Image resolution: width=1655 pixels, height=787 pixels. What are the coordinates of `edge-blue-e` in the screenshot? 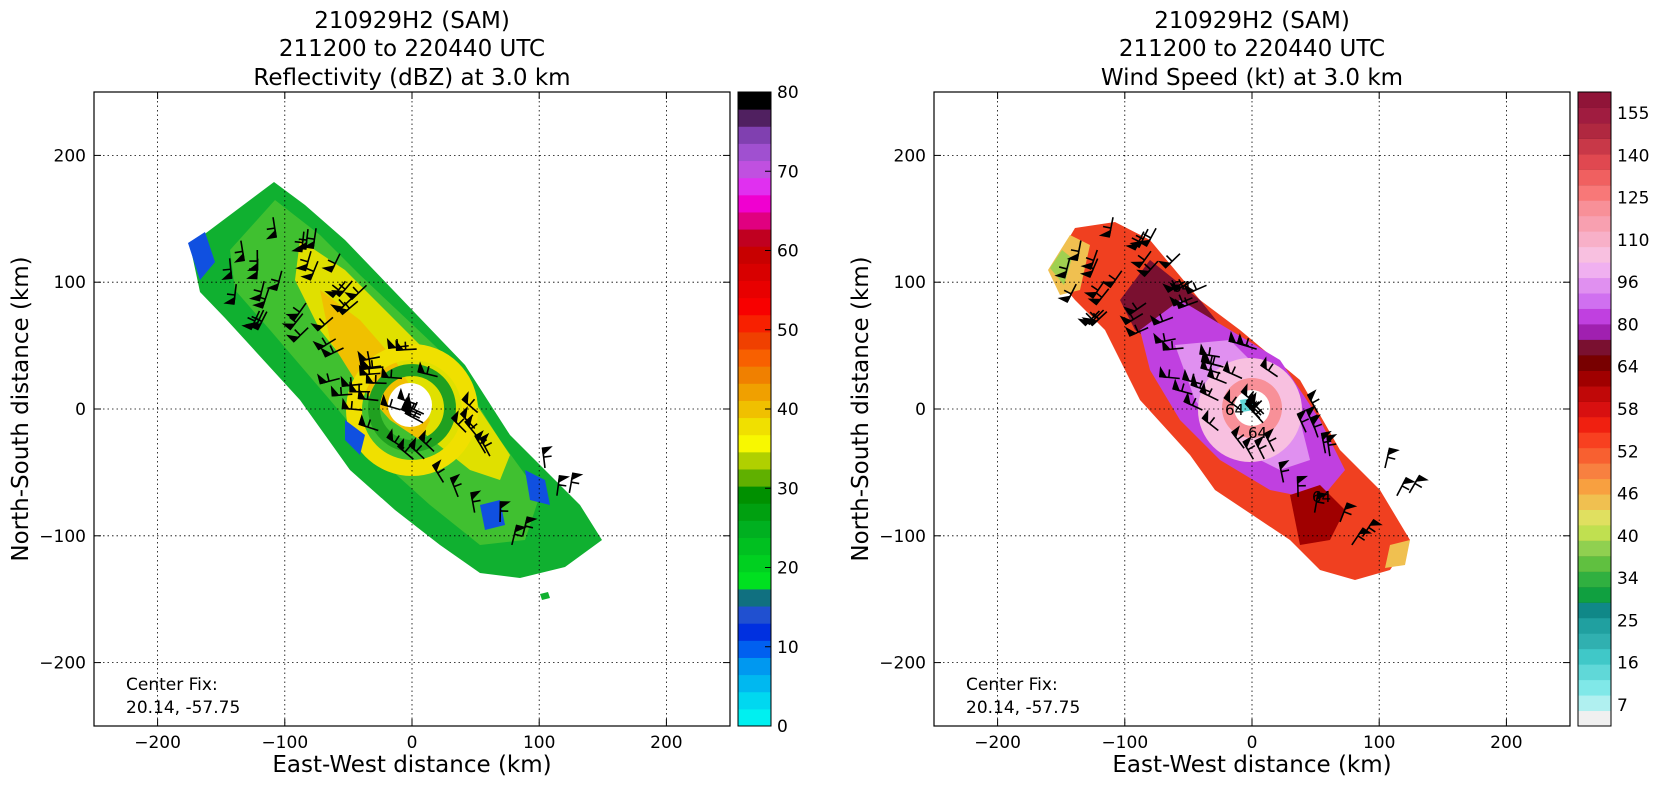 It's located at (537, 487).